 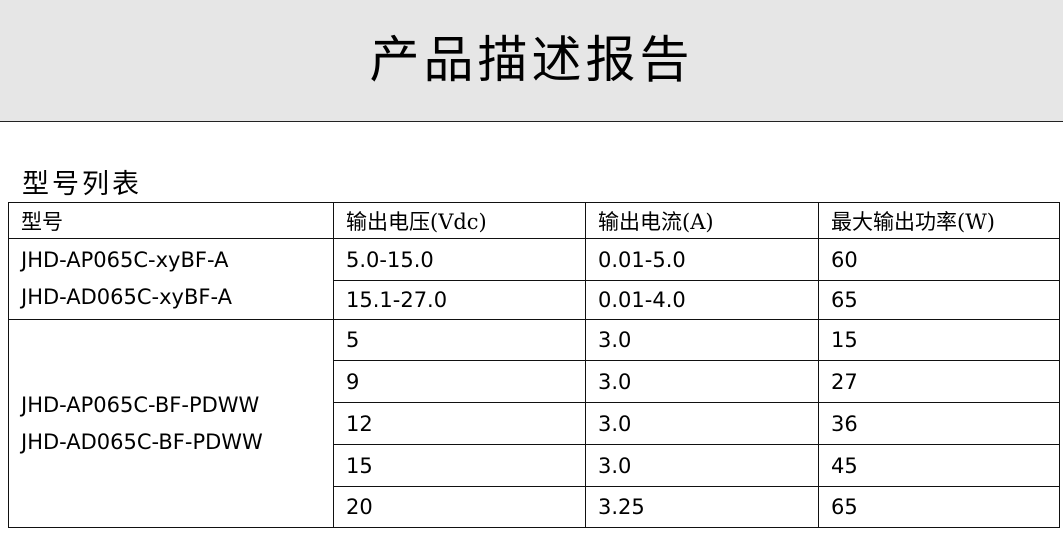 What do you see at coordinates (702, 220) in the screenshot?
I see `column-header: 输出电流(A)` at bounding box center [702, 220].